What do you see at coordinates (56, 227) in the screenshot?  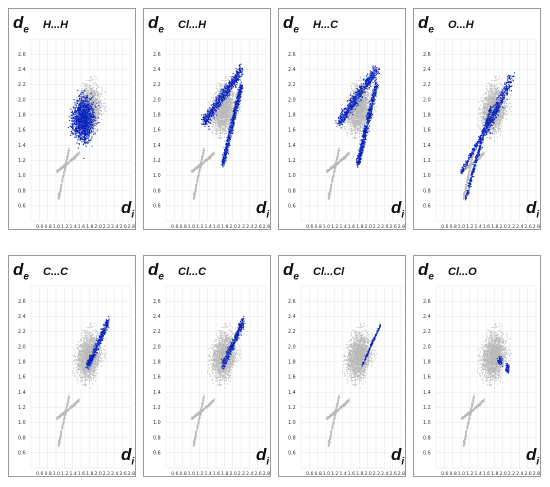 I see `x-tick-label: 1.0` at bounding box center [56, 227].